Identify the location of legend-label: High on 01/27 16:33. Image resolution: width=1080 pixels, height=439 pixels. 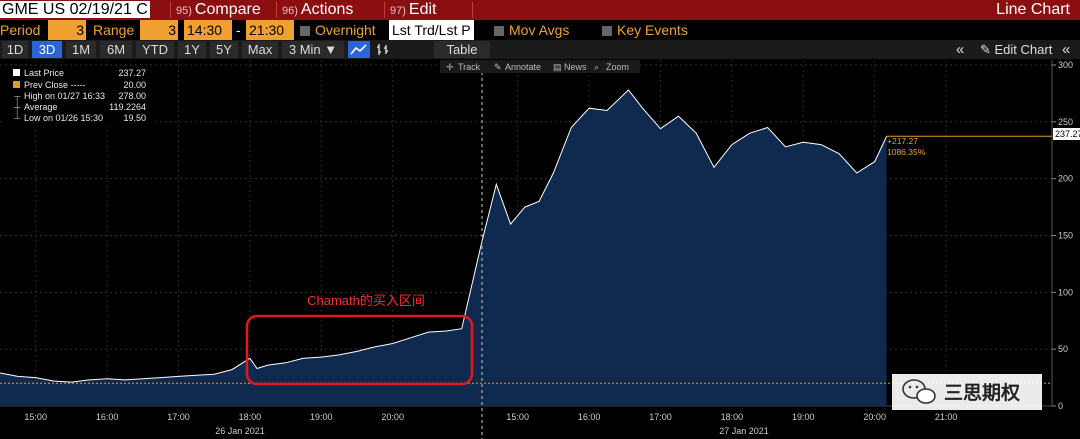
(64, 96).